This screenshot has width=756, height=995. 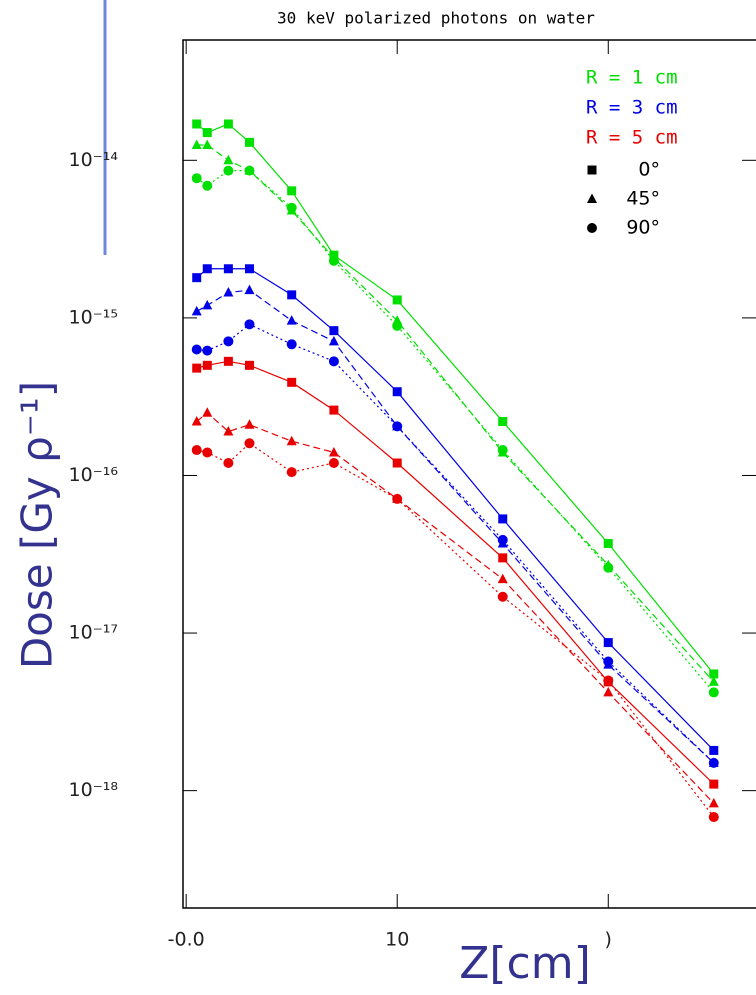 What do you see at coordinates (632, 78) in the screenshot?
I see `legend-label: R = 1 cm` at bounding box center [632, 78].